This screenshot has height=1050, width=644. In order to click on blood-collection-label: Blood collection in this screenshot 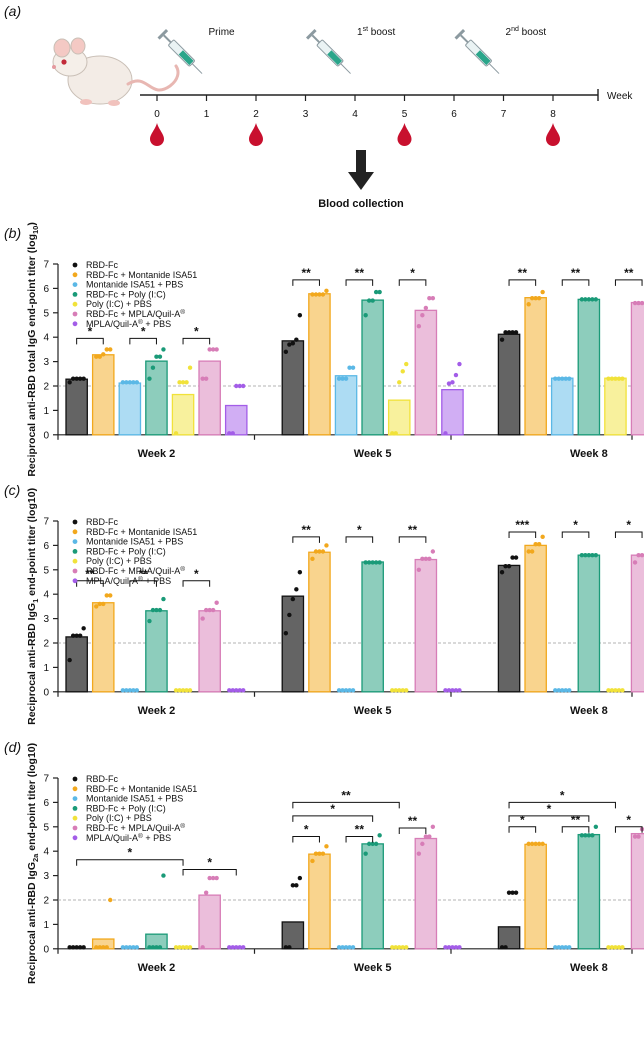, I will do `click(361, 204)`.